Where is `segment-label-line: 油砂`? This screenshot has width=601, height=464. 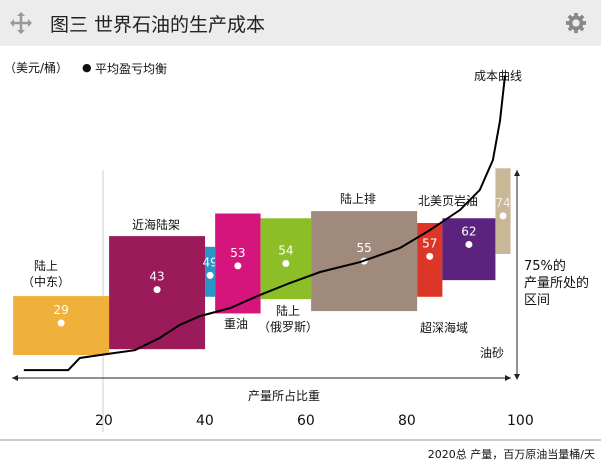 segment-label-line: 油砂 is located at coordinates (492, 353).